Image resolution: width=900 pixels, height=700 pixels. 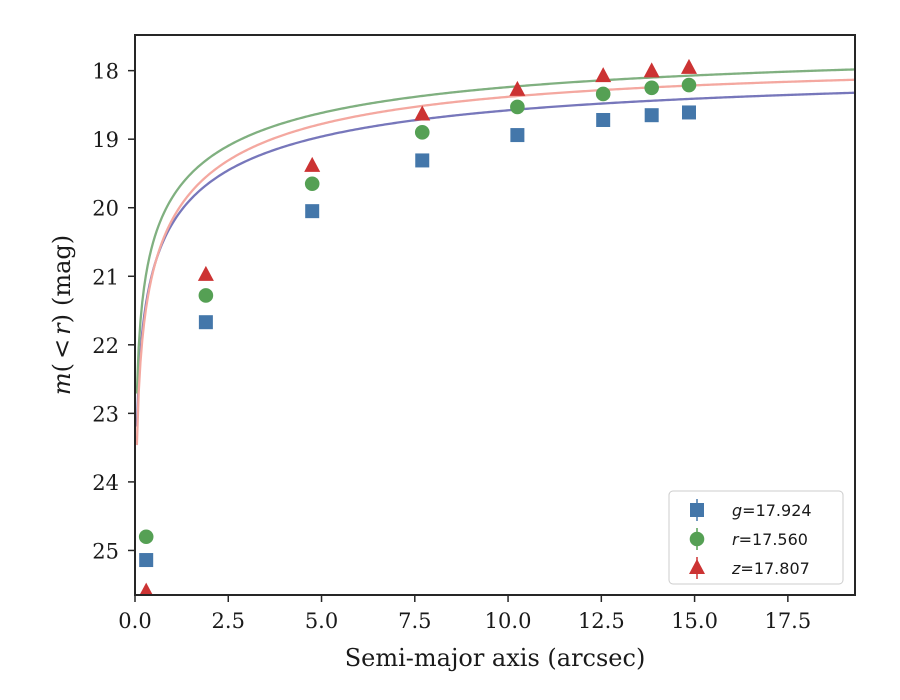 What do you see at coordinates (105, 551) in the screenshot?
I see `y-tick-label: 25` at bounding box center [105, 551].